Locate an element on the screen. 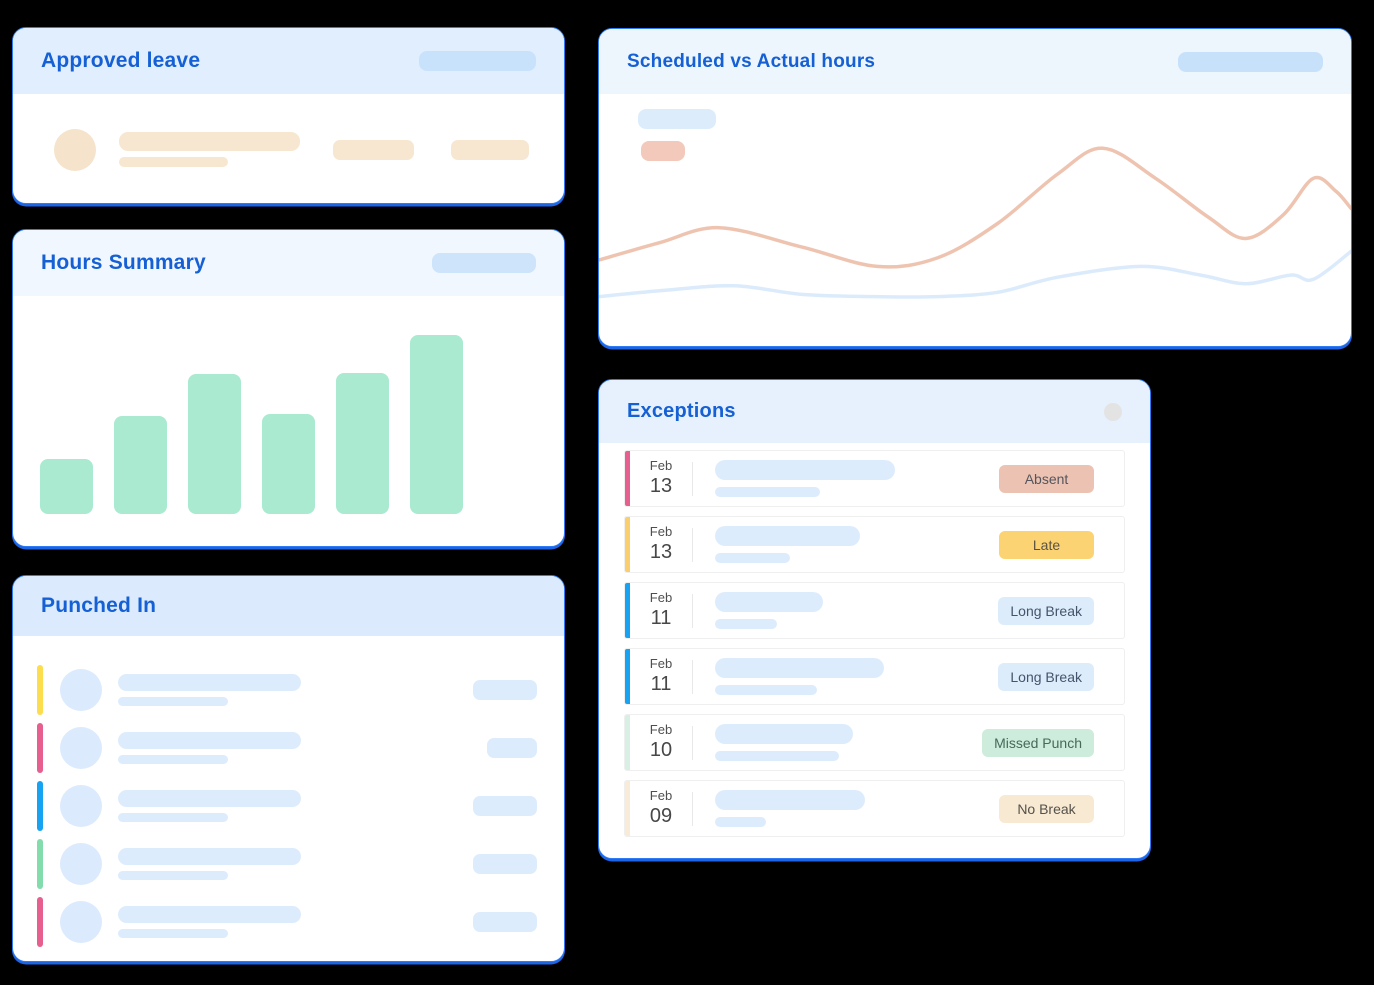  legend-scheduled-pill is located at coordinates (677, 119).